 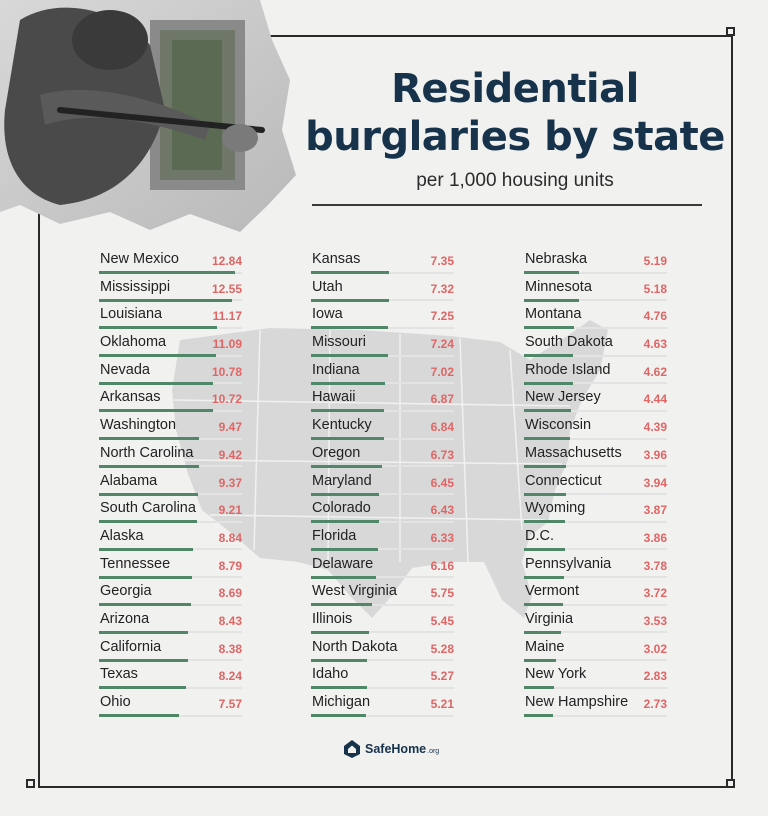 I want to click on state-name: New Jersey, so click(x=563, y=397).